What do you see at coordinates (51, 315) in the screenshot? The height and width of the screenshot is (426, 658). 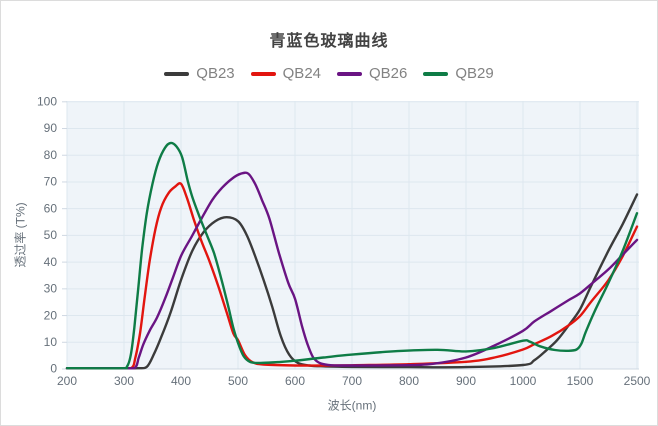 I see `y-tick-label: 20` at bounding box center [51, 315].